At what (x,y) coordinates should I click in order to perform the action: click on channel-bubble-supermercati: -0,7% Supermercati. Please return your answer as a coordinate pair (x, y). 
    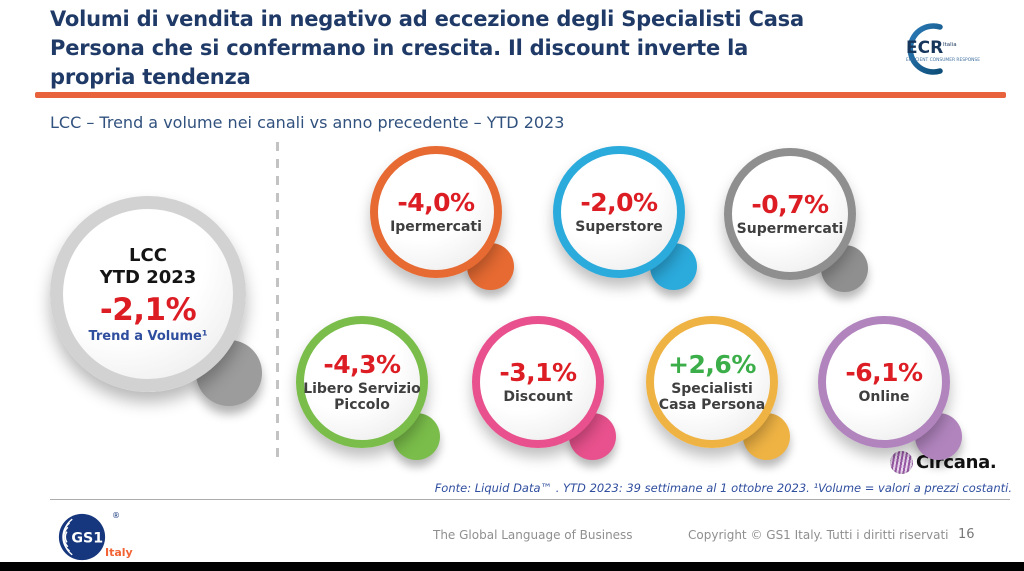
    Looking at the image, I should click on (800, 224).